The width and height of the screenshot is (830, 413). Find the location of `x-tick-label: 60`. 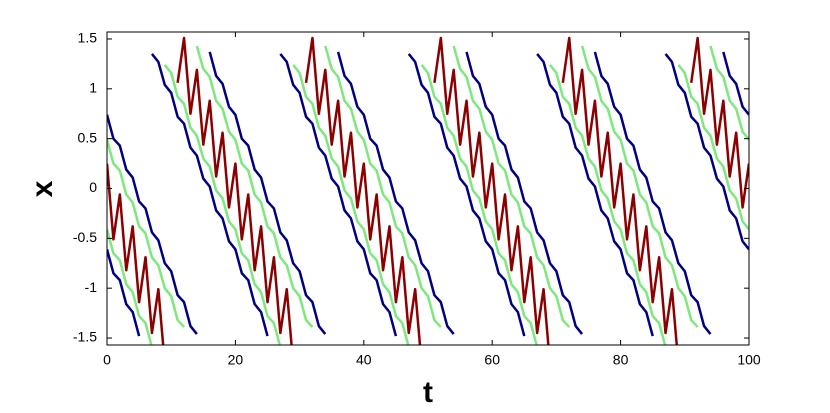

x-tick-label: 60 is located at coordinates (492, 360).